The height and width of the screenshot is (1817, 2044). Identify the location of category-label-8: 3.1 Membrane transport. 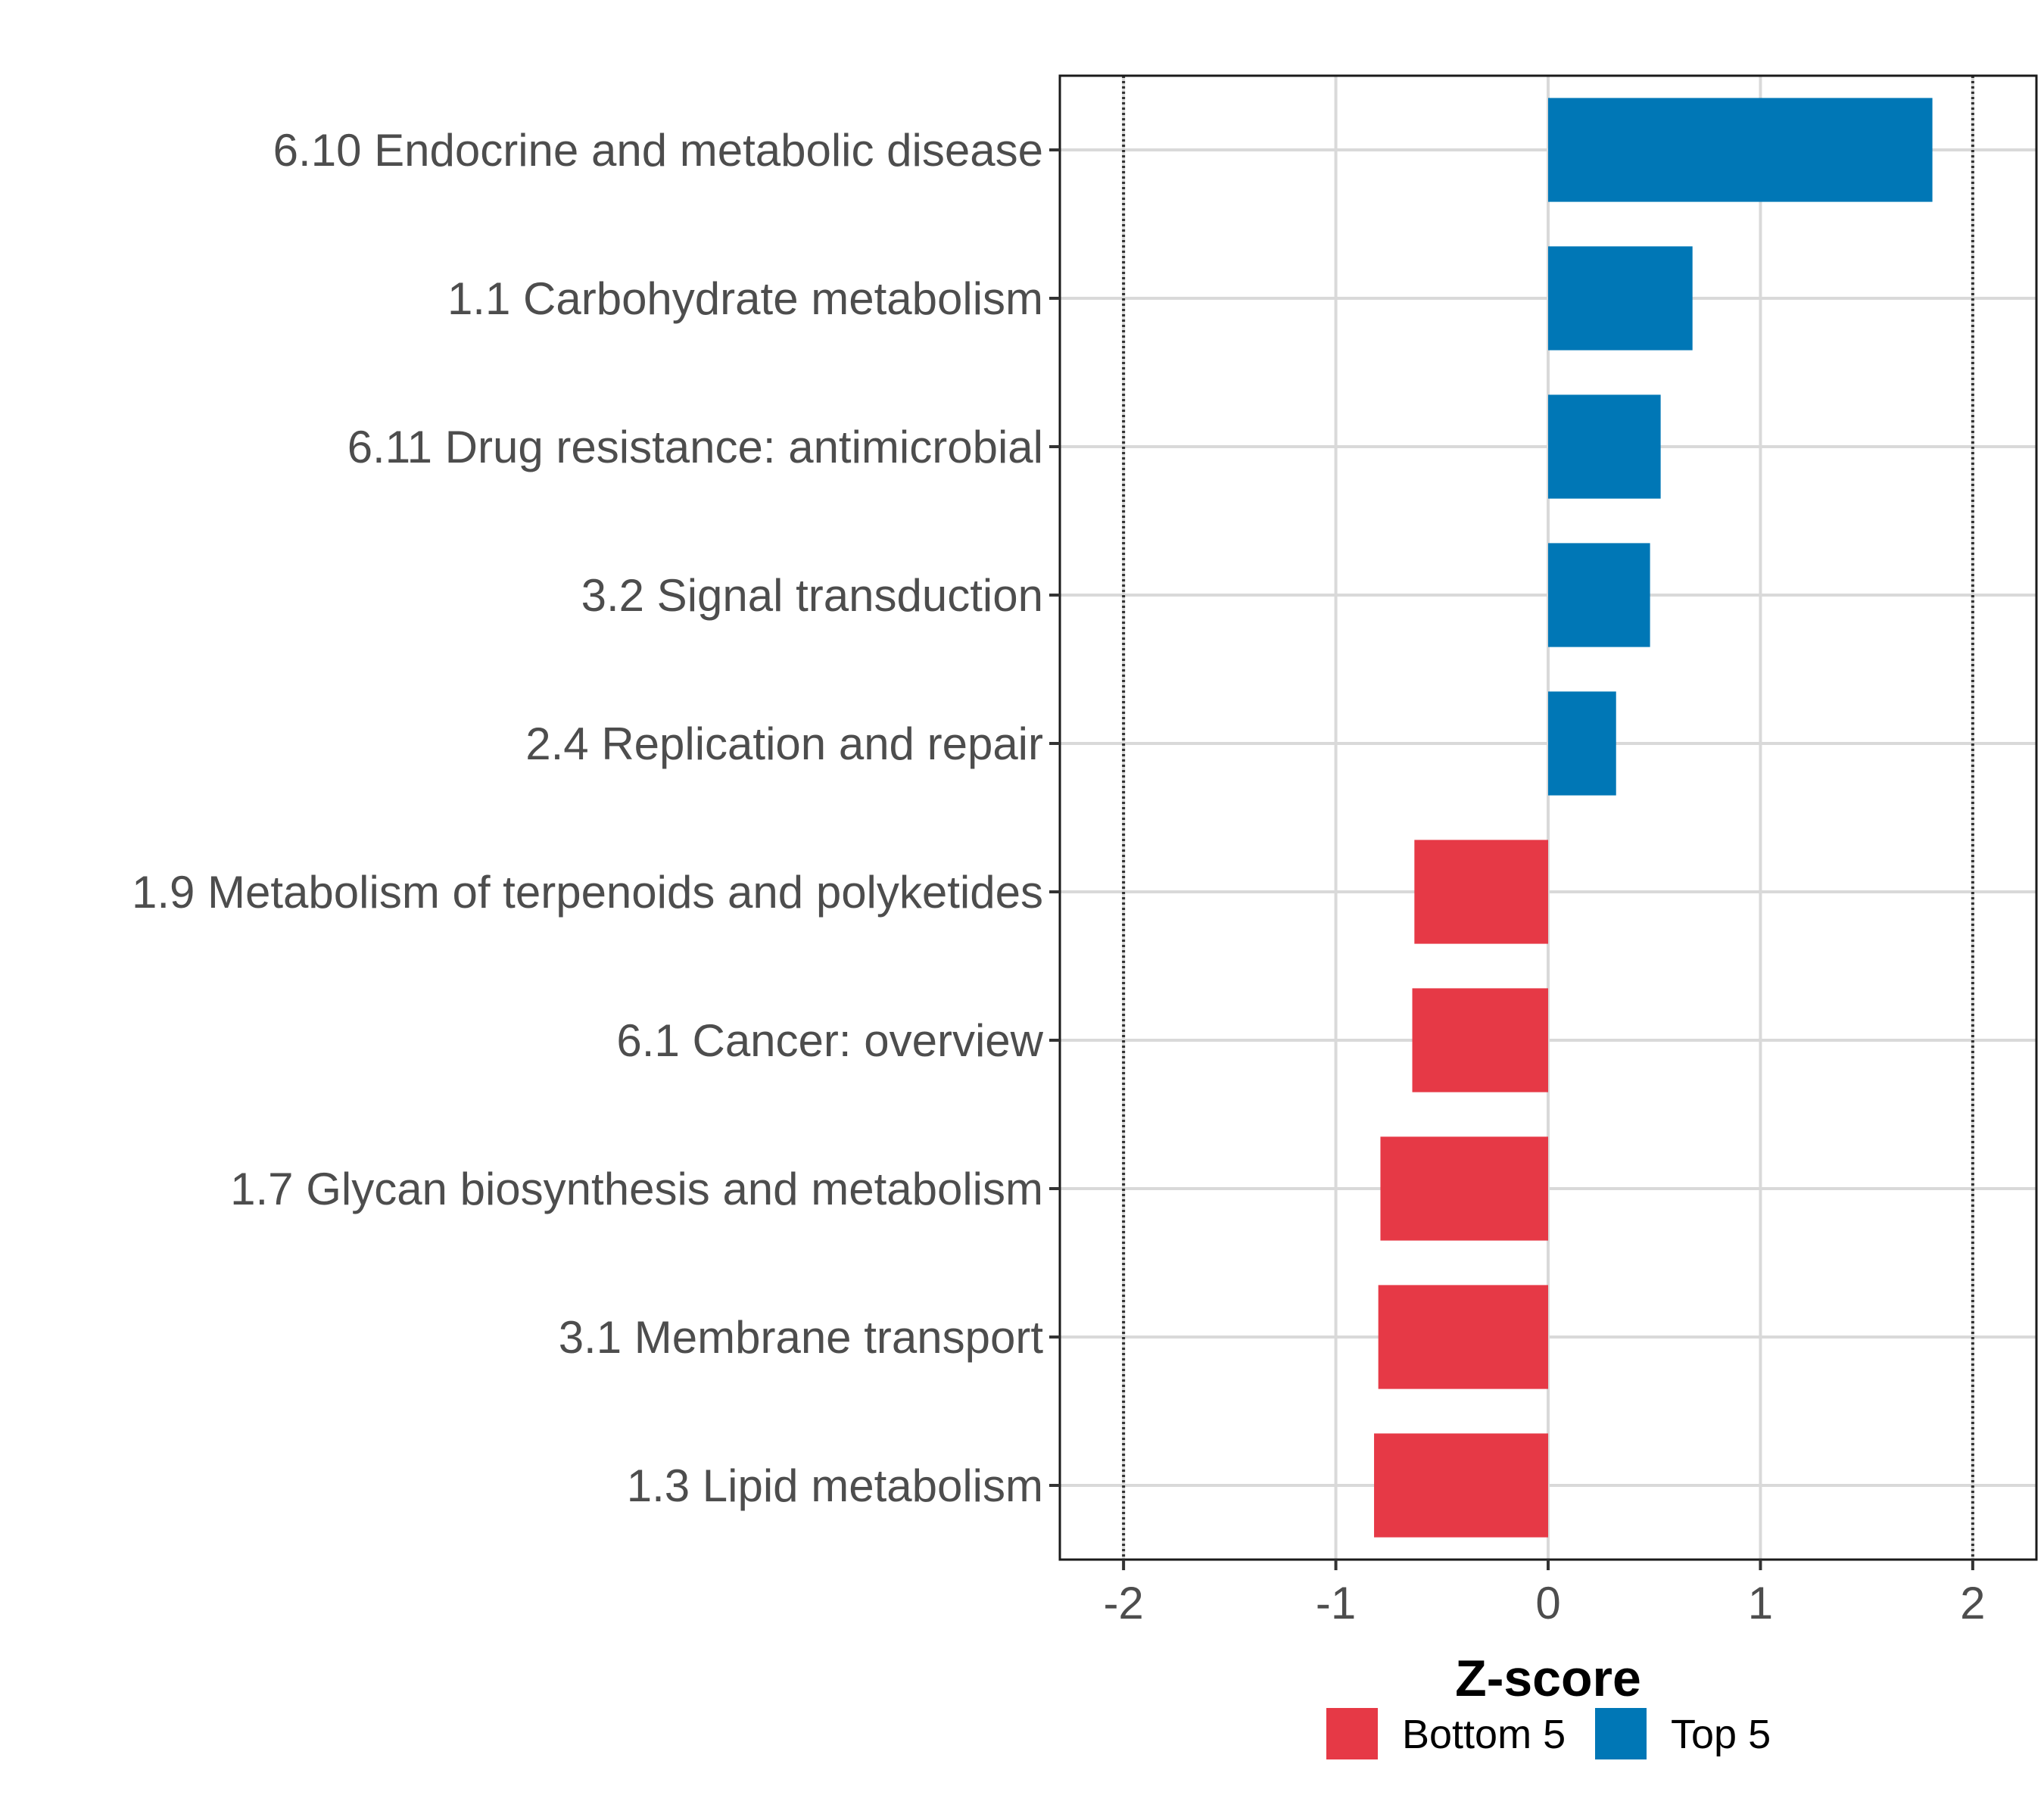
(801, 1337).